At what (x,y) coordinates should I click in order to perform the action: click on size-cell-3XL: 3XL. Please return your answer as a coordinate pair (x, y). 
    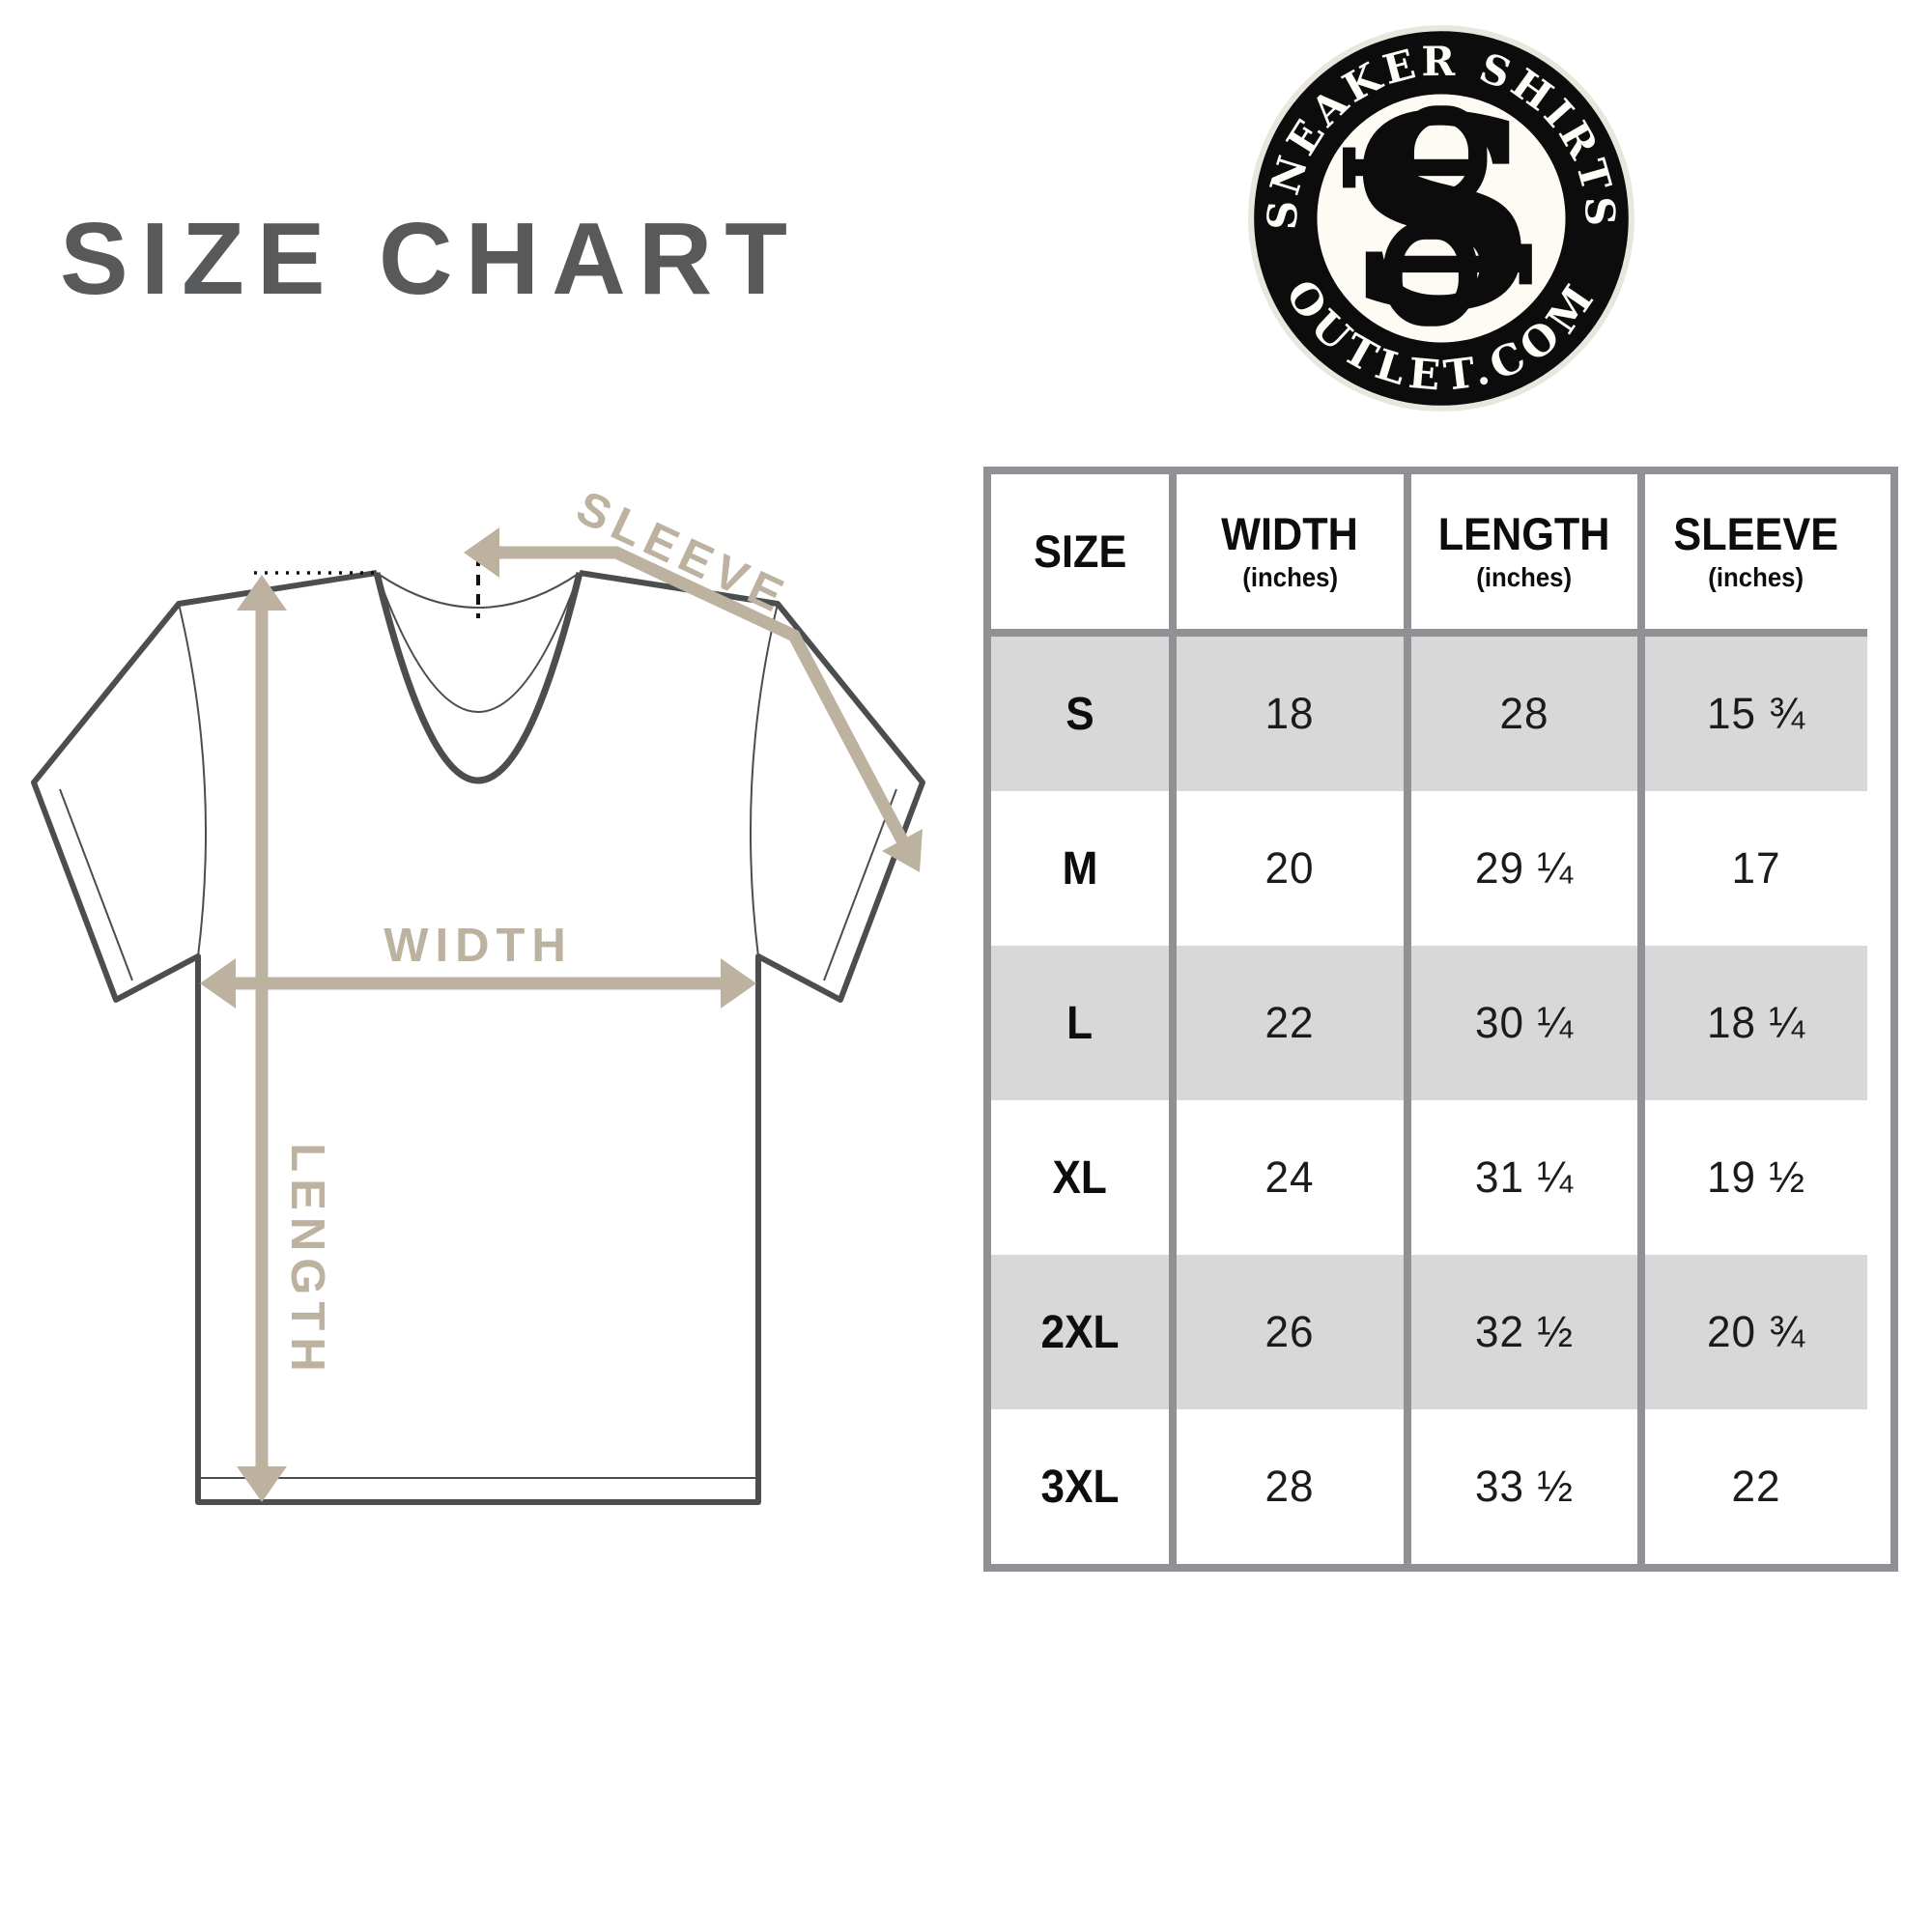
    Looking at the image, I should click on (1084, 1486).